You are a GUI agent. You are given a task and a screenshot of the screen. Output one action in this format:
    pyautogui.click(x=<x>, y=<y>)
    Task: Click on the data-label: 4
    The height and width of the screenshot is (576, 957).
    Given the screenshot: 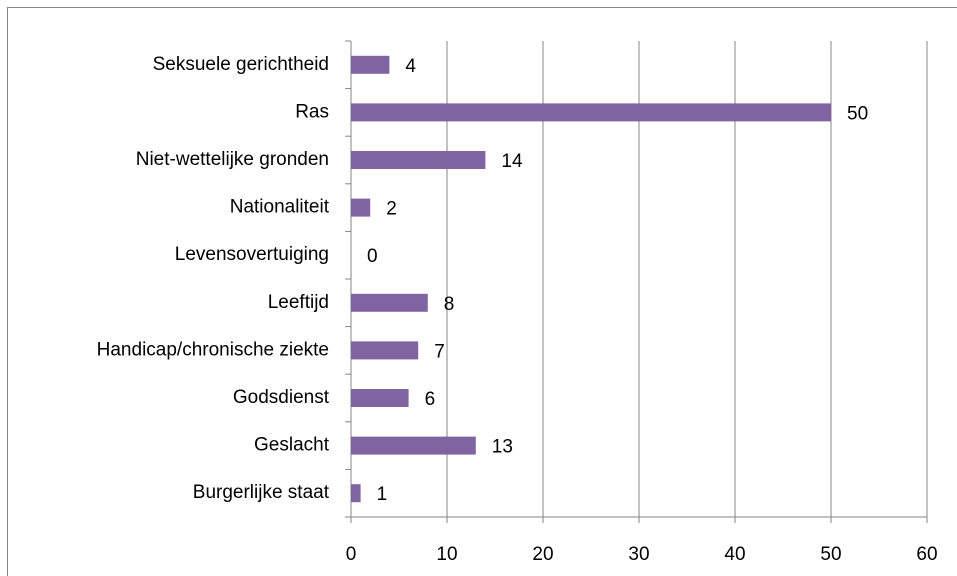 What is the action you would take?
    pyautogui.click(x=410, y=66)
    